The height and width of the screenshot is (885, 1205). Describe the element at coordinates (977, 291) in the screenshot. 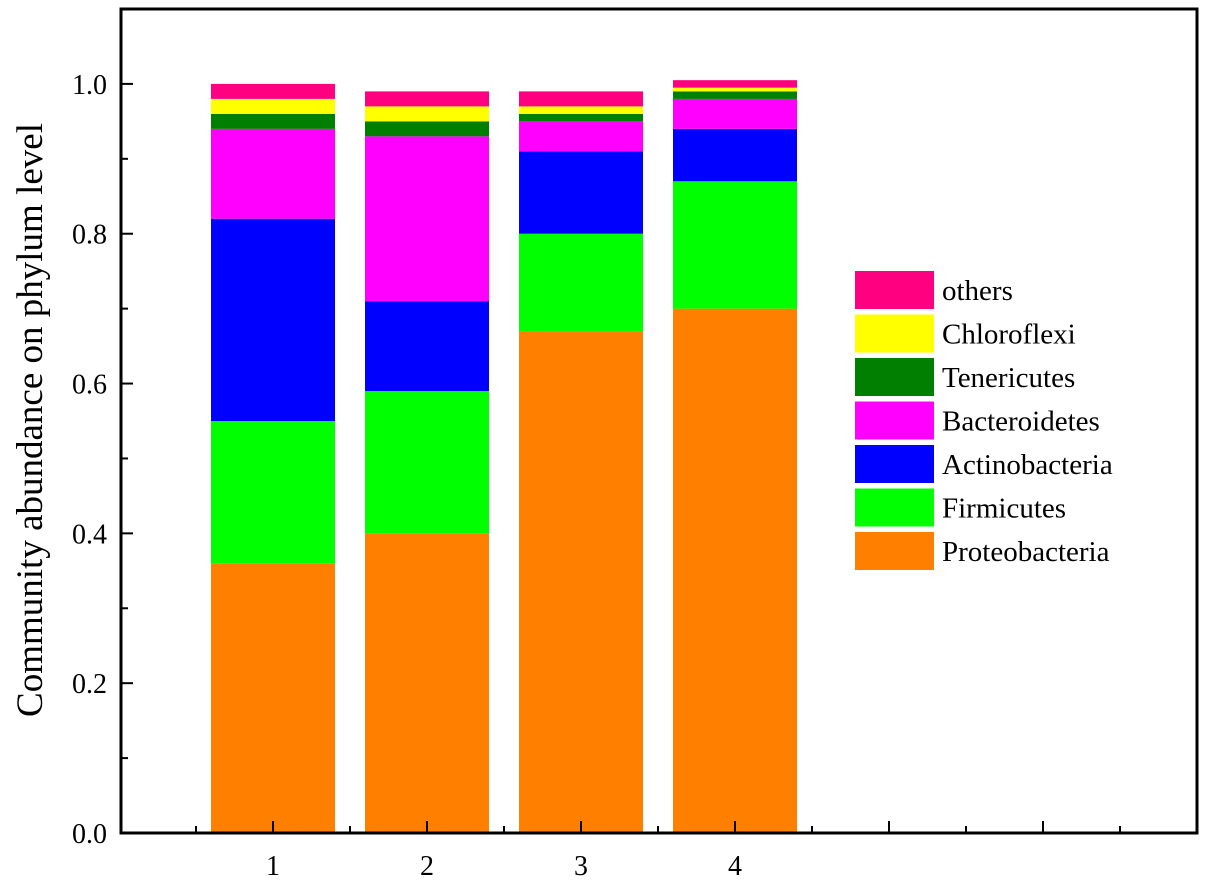

I see `legend-label-others: others` at that location.